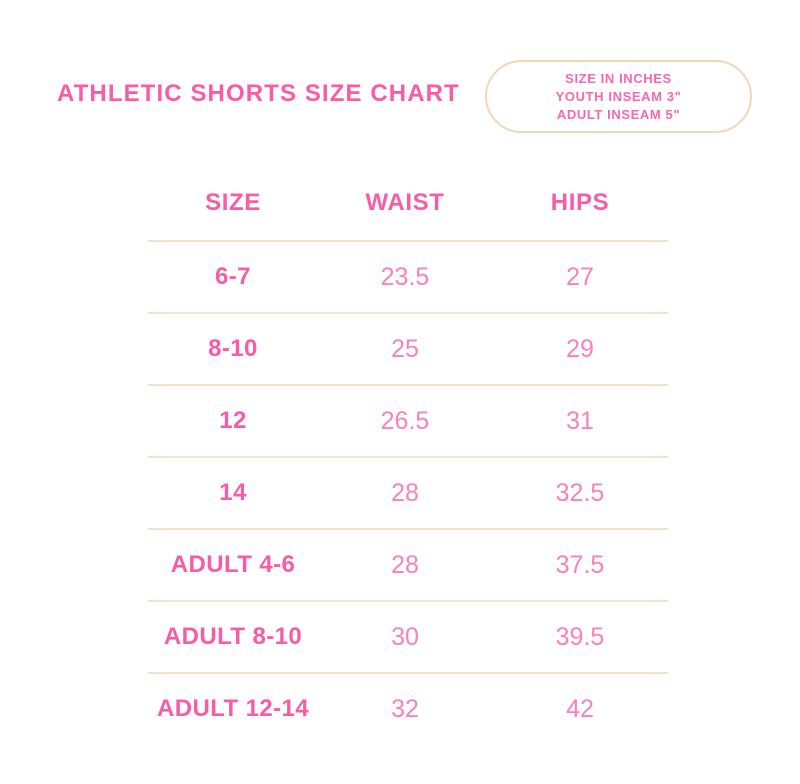 The height and width of the screenshot is (784, 800). What do you see at coordinates (580, 564) in the screenshot?
I see `hips-cell: 37.5` at bounding box center [580, 564].